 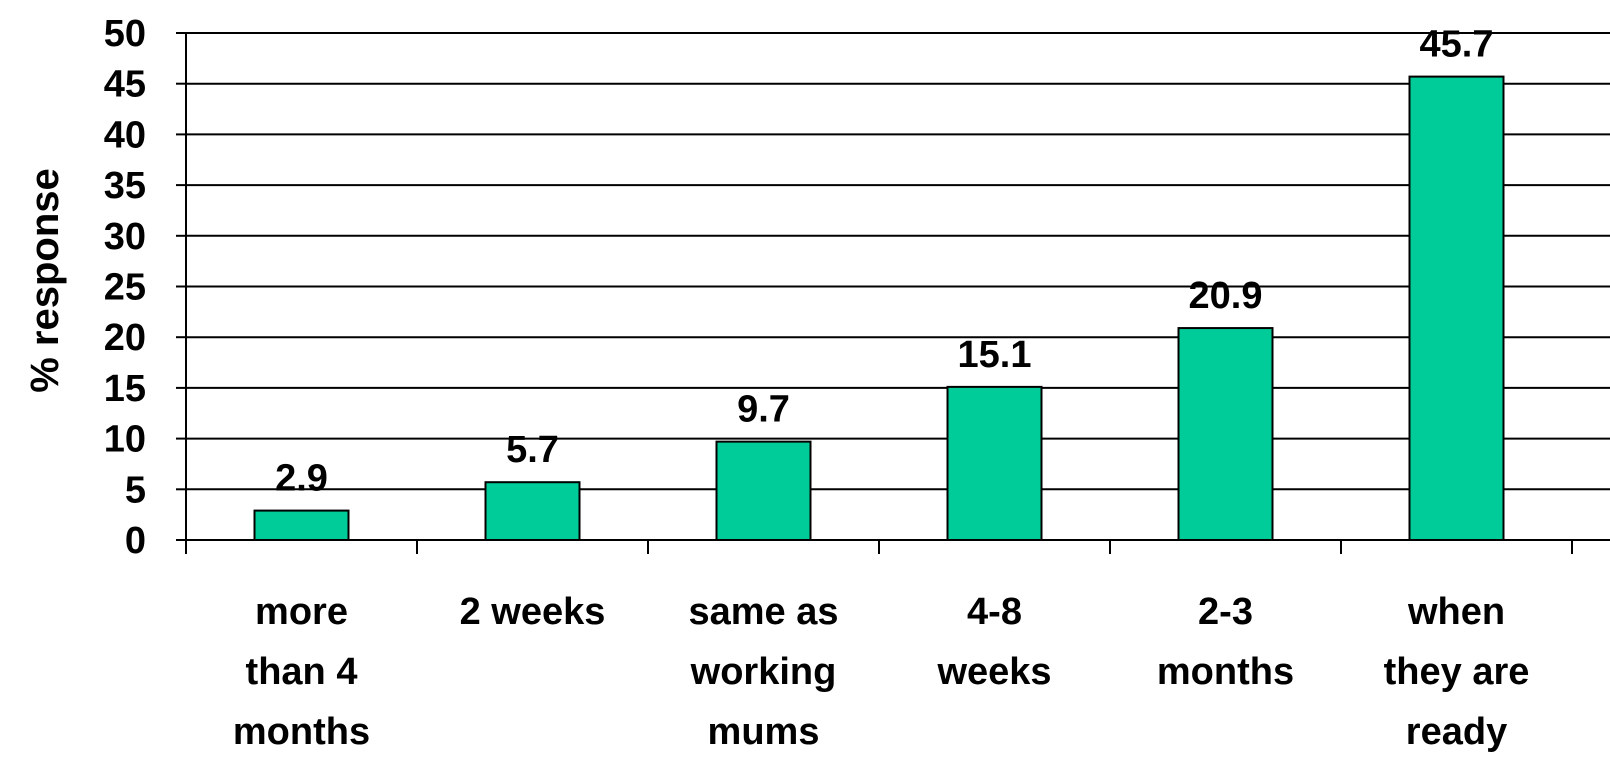 What do you see at coordinates (301, 479) in the screenshot?
I see `data-label: 2.9` at bounding box center [301, 479].